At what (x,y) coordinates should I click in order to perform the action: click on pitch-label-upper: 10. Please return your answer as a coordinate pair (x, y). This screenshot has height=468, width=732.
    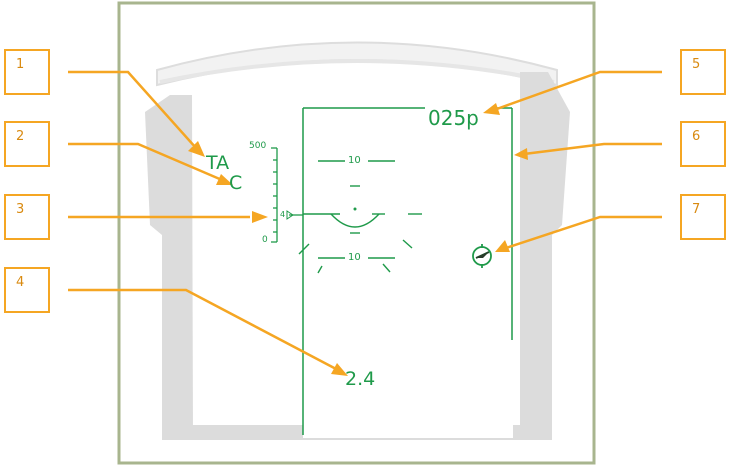
    Looking at the image, I should click on (354, 160).